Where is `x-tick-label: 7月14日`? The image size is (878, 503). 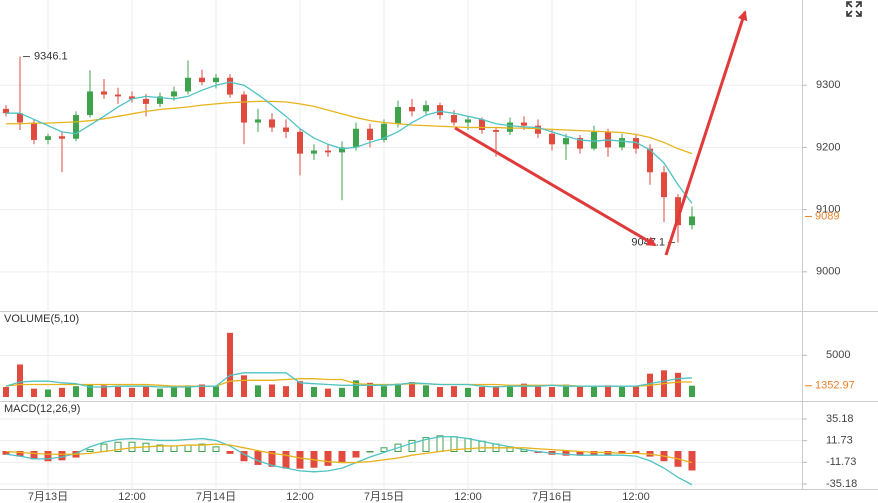 x-tick-label: 7月14日 is located at coordinates (216, 497).